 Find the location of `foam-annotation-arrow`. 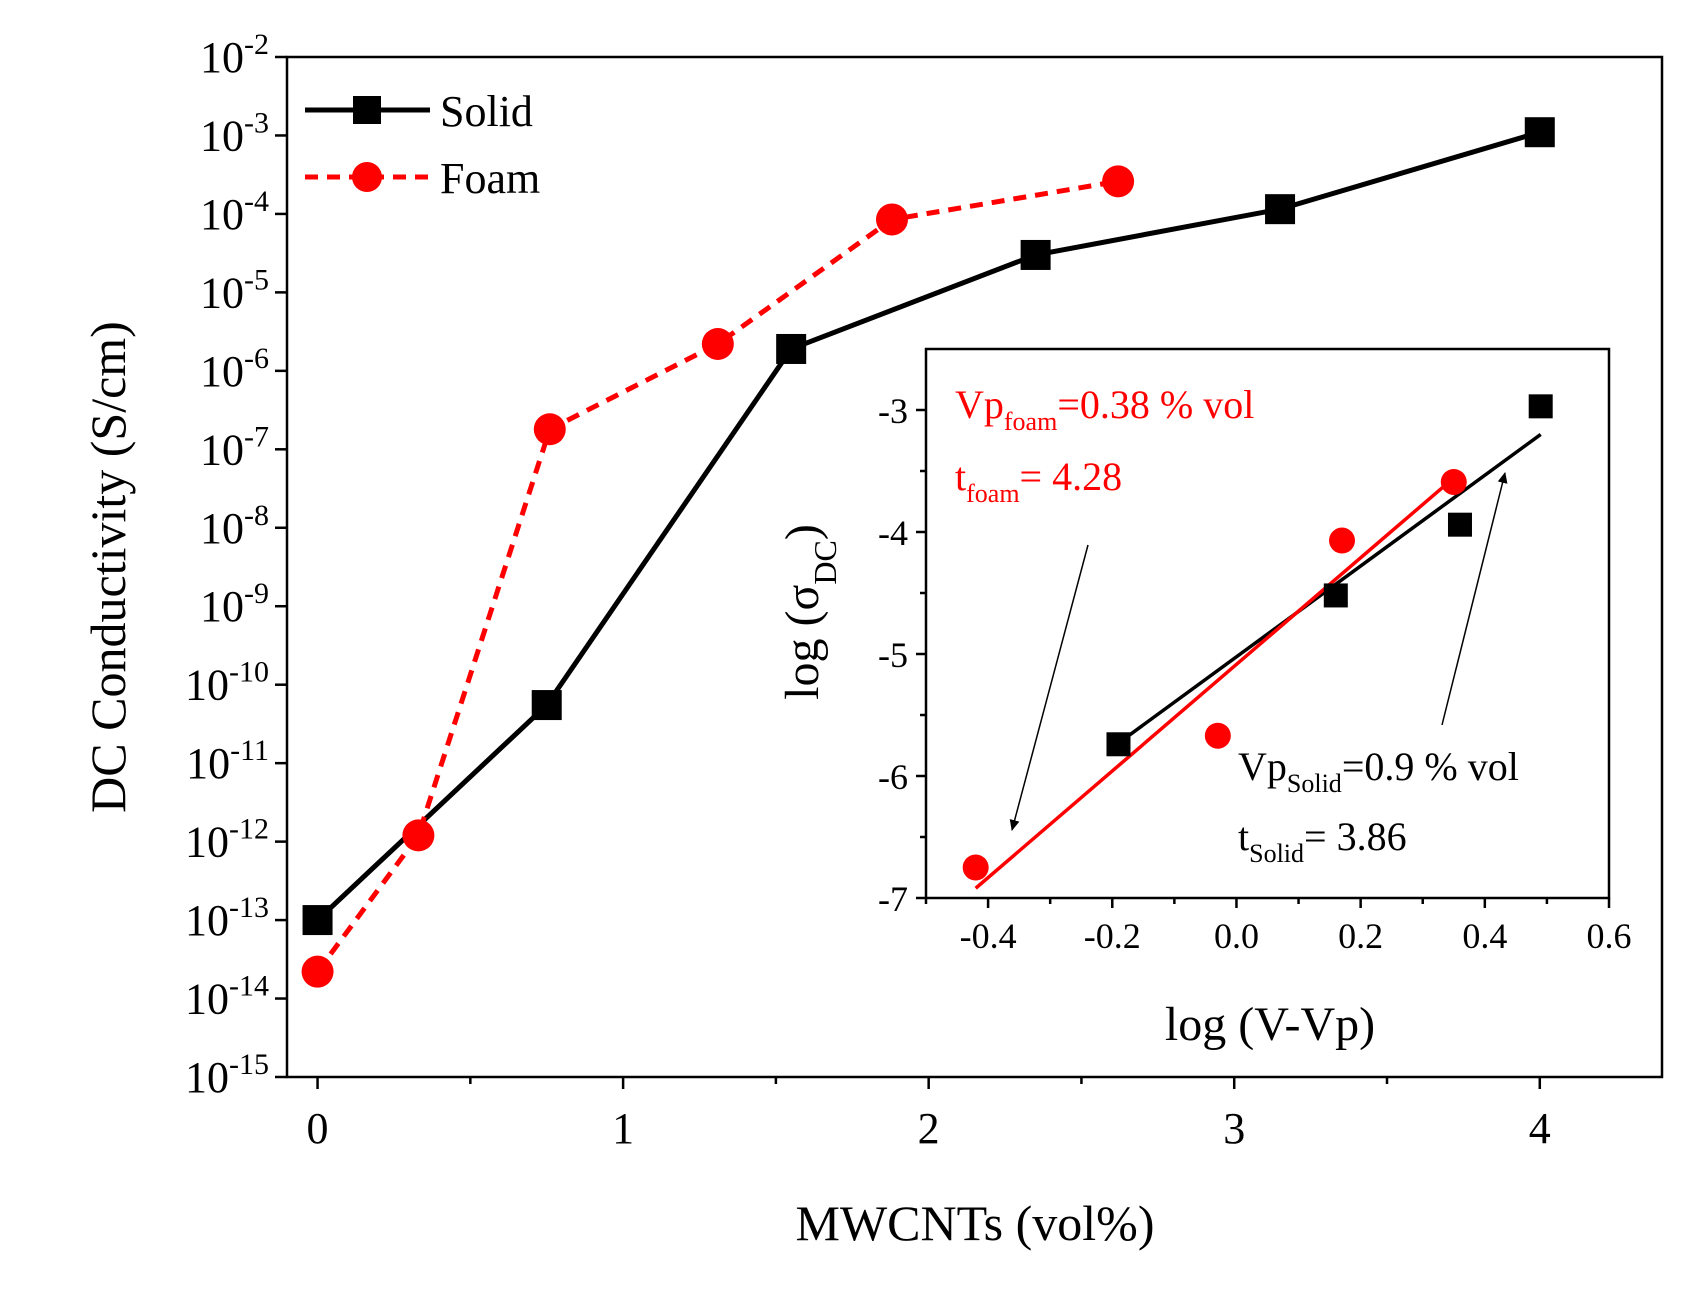

foam-annotation-arrow is located at coordinates (1049, 687).